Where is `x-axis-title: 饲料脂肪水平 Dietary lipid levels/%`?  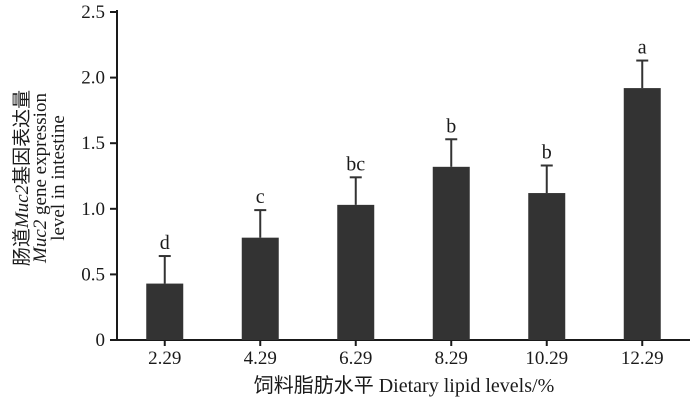
x-axis-title: 饲料脂肪水平 Dietary lipid levels/% is located at coordinates (404, 385).